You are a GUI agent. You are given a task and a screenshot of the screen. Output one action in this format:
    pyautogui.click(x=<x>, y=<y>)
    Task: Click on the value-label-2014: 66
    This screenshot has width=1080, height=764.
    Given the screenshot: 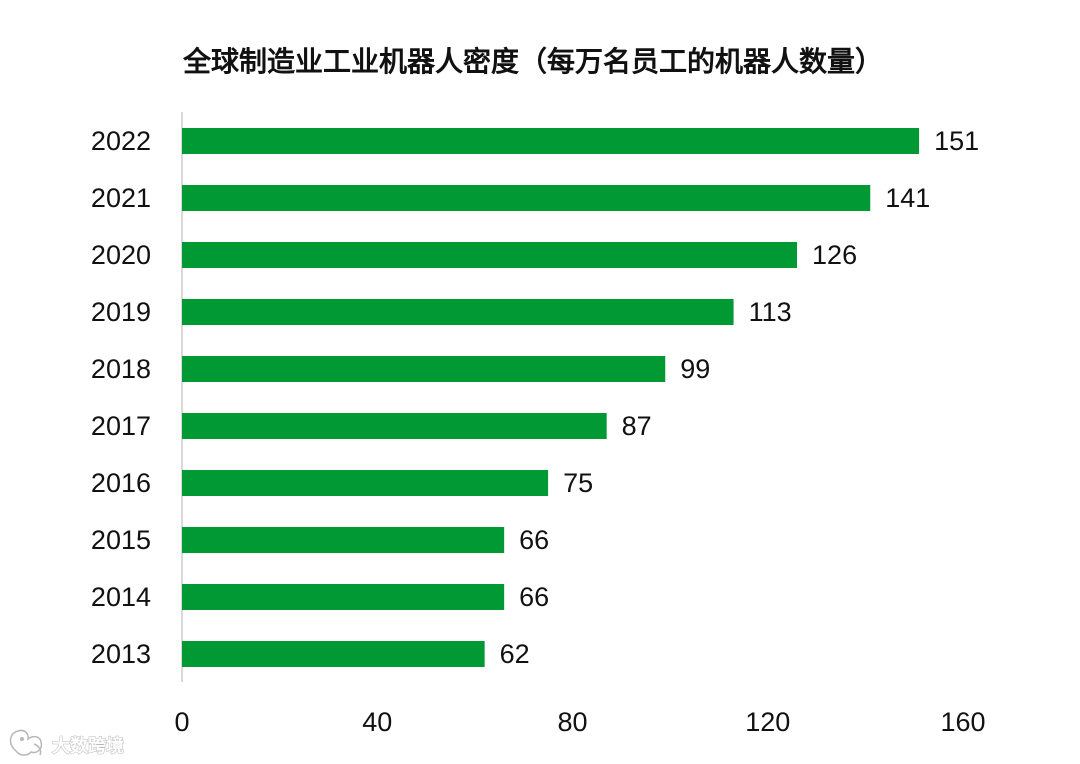 What is the action you would take?
    pyautogui.click(x=534, y=597)
    